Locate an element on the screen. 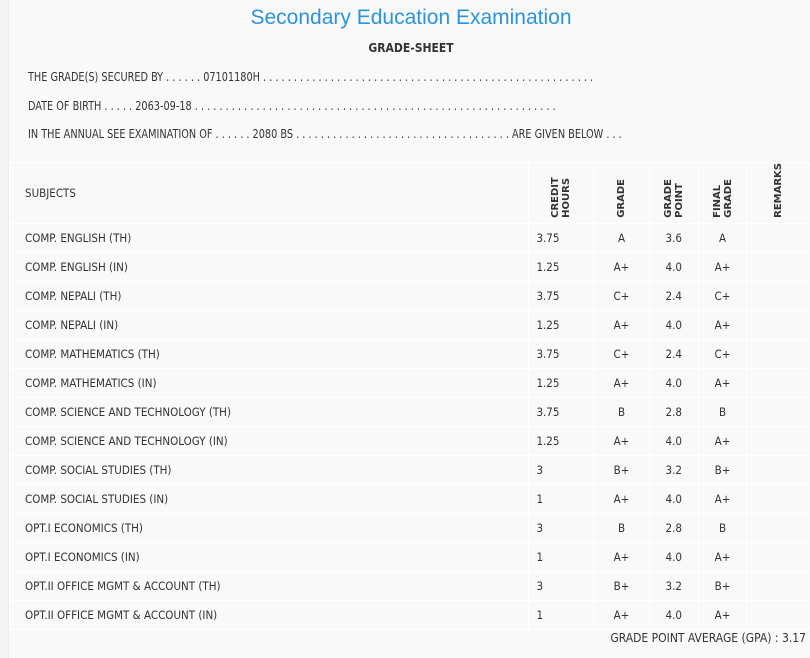  table-row: COMP. NEPALI (TH) 3.75 C+ 2.4 C+ is located at coordinates (409, 295).